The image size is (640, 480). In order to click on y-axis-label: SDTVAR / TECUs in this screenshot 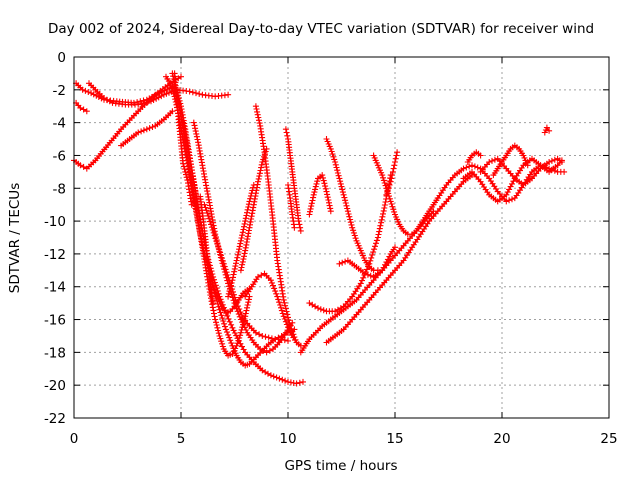, I will do `click(15, 238)`.